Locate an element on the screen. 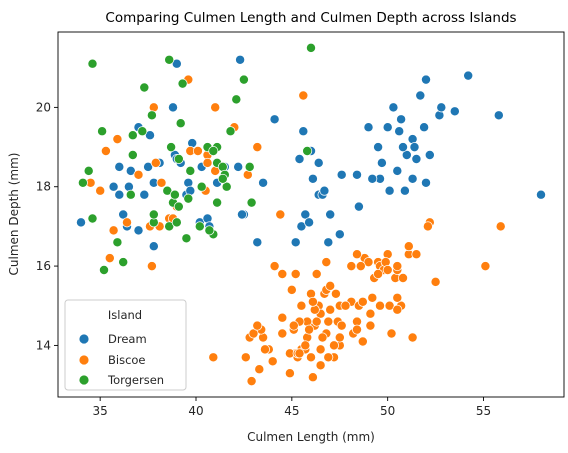 The width and height of the screenshot is (568, 453). x-tick-label: 55 is located at coordinates (483, 411).